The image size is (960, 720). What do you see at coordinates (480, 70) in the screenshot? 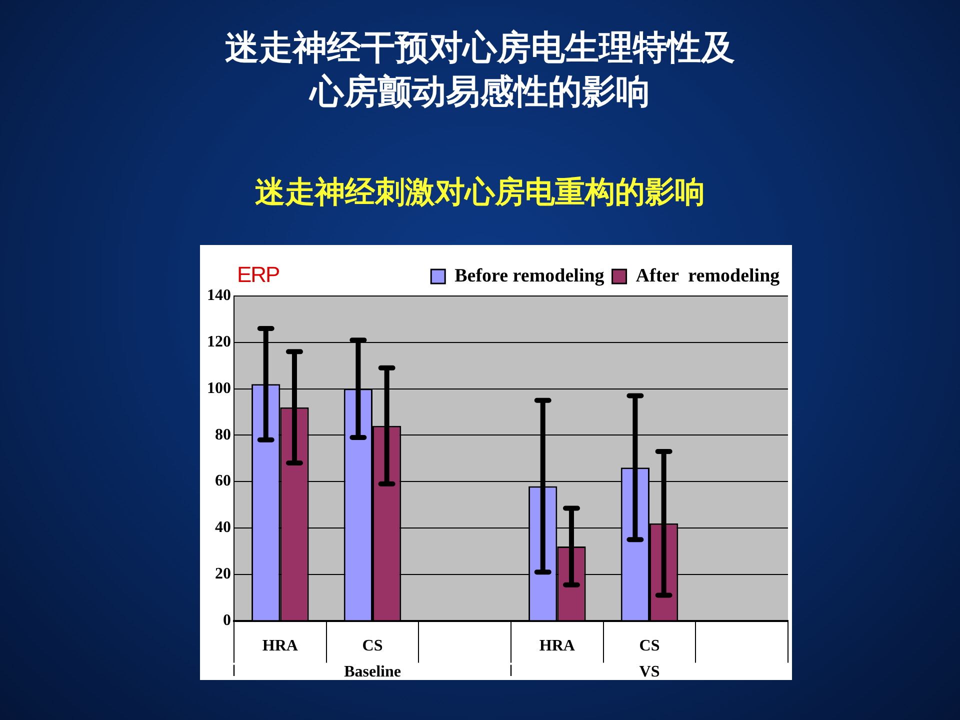
I see `chart-title: 迷走神经干预对心房电生理特性及心房颤动易感性的影响` at bounding box center [480, 70].